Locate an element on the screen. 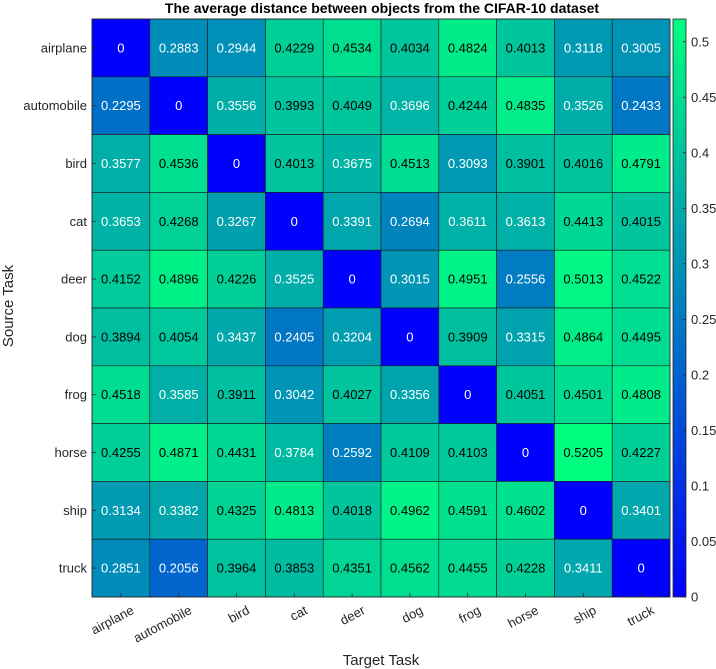  colorbar-tick-label: 0.45 is located at coordinates (703, 97).